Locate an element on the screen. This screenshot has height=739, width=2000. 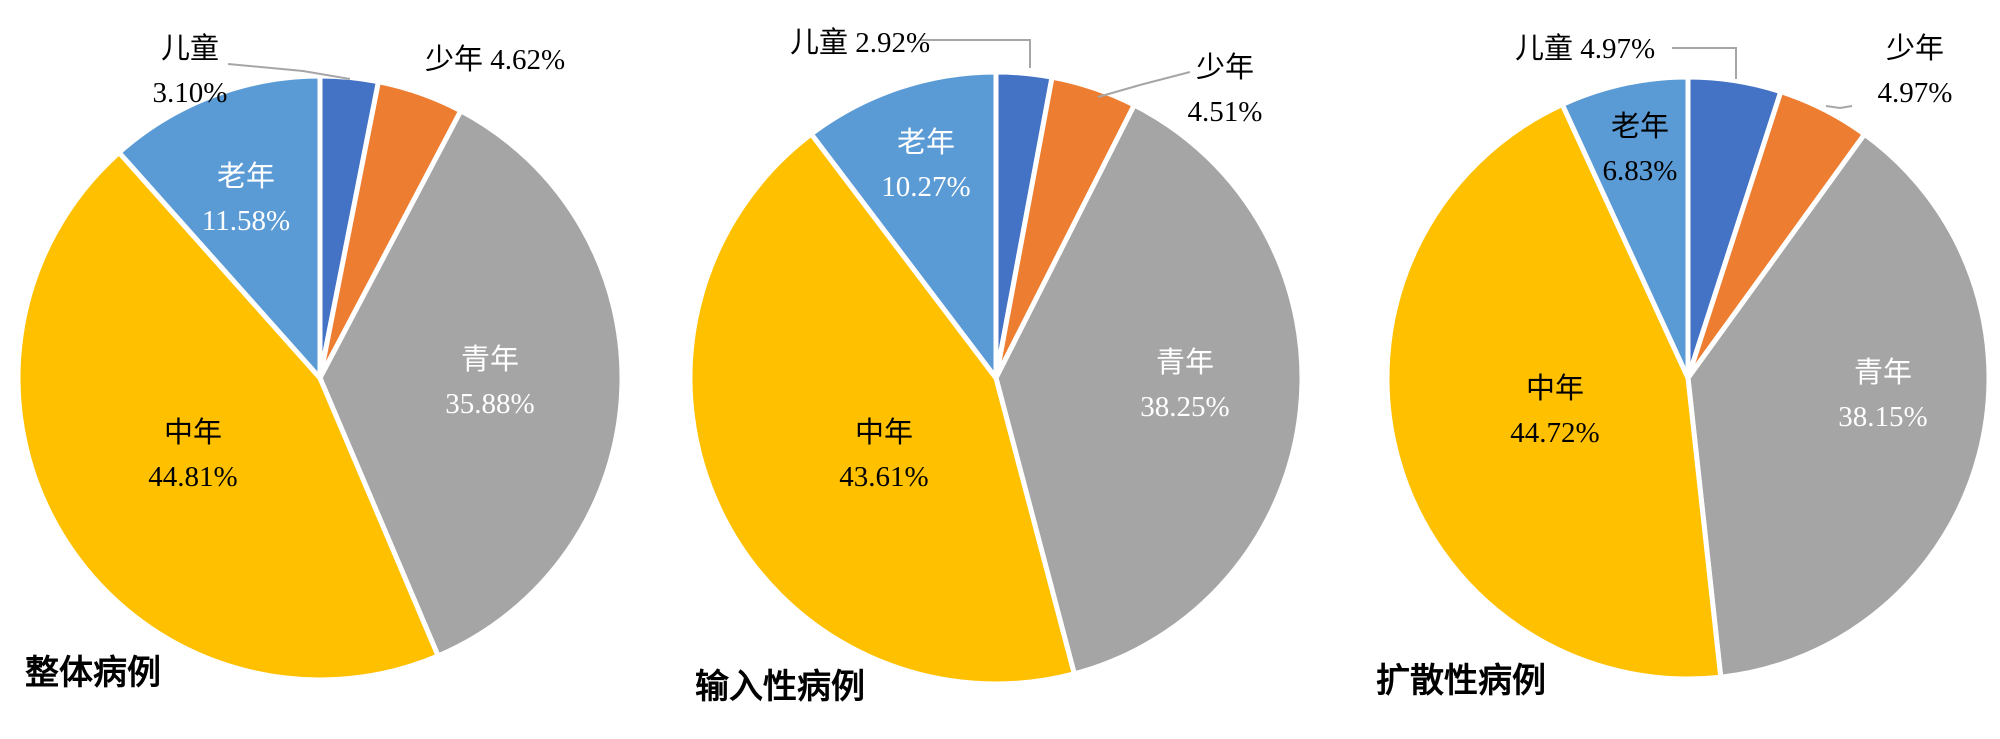
data-label-spread-youth-category: 青年 is located at coordinates (1883, 372).